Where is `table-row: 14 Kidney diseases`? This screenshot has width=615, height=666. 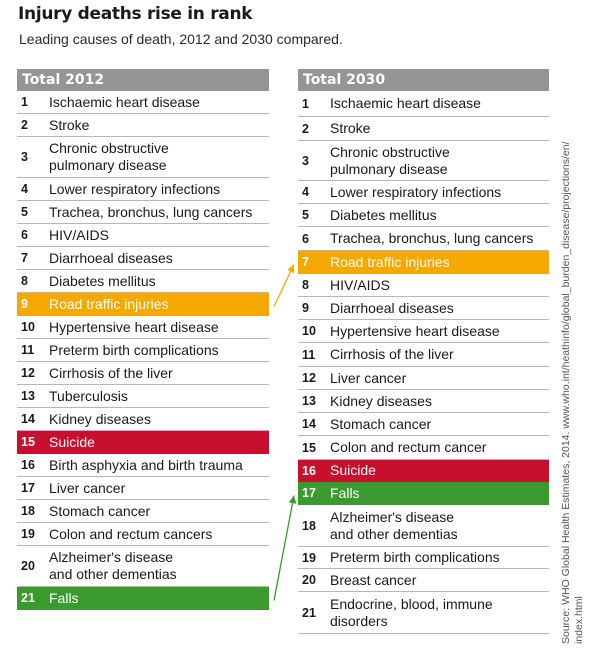
table-row: 14 Kidney diseases is located at coordinates (143, 419).